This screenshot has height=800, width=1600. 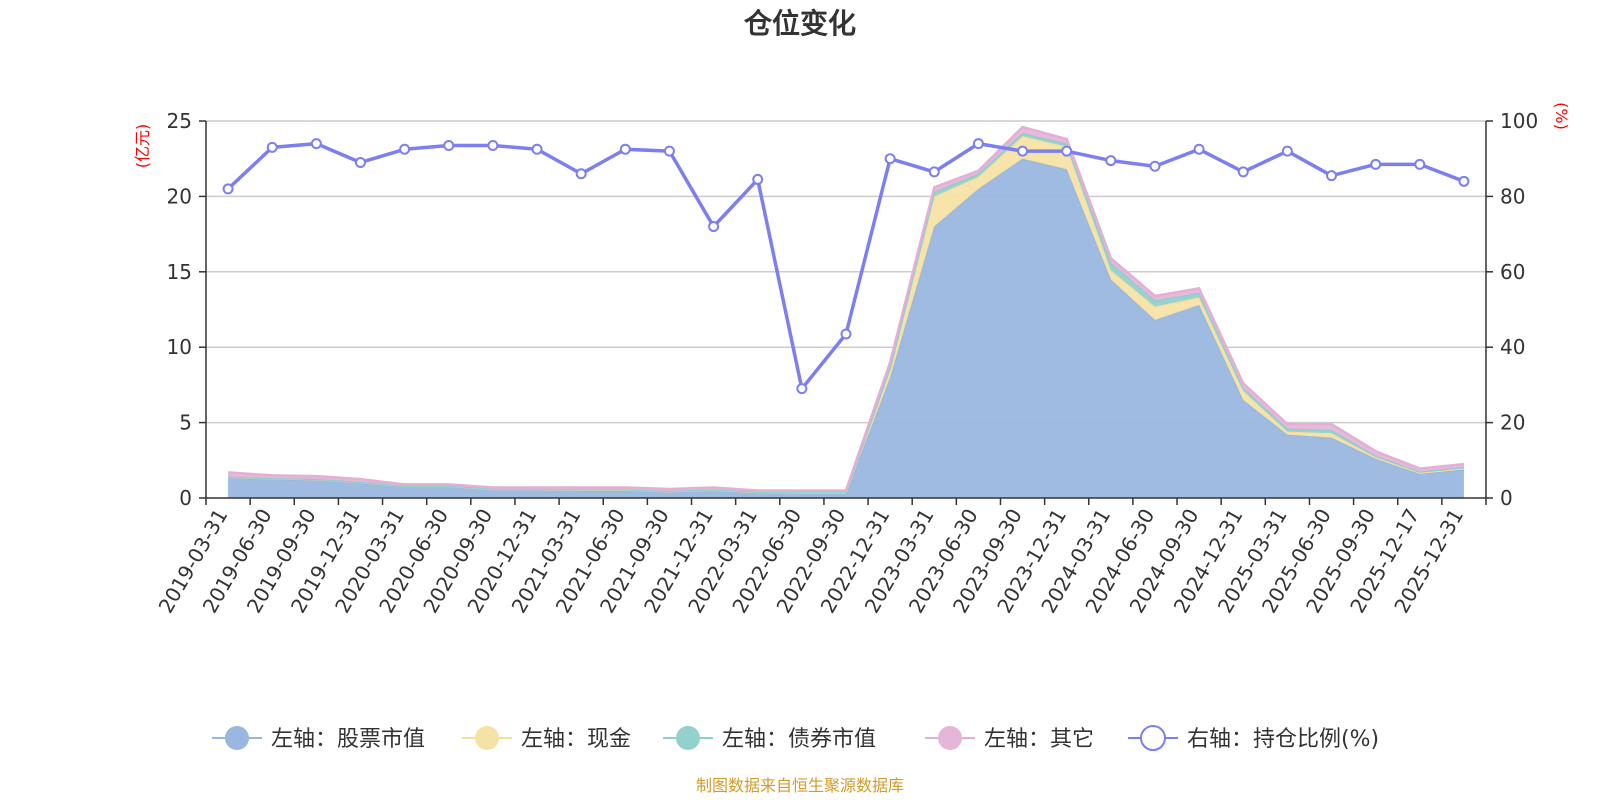 I want to click on right-axis-tick-label: 40, so click(x=1512, y=347).